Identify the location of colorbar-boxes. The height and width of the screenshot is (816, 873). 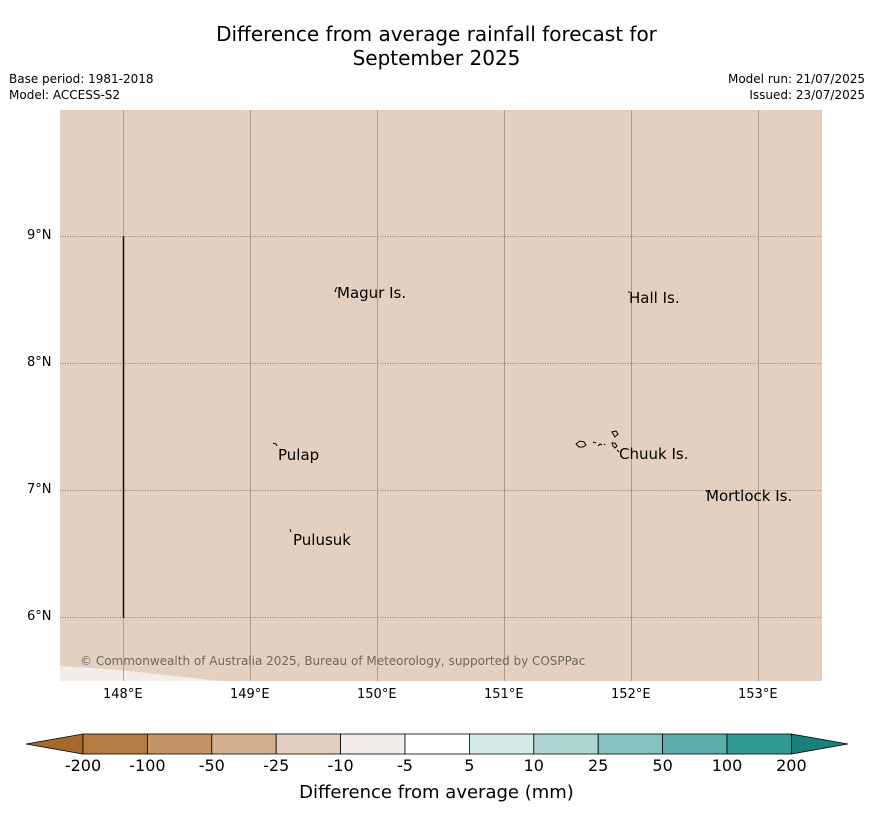
(437, 744).